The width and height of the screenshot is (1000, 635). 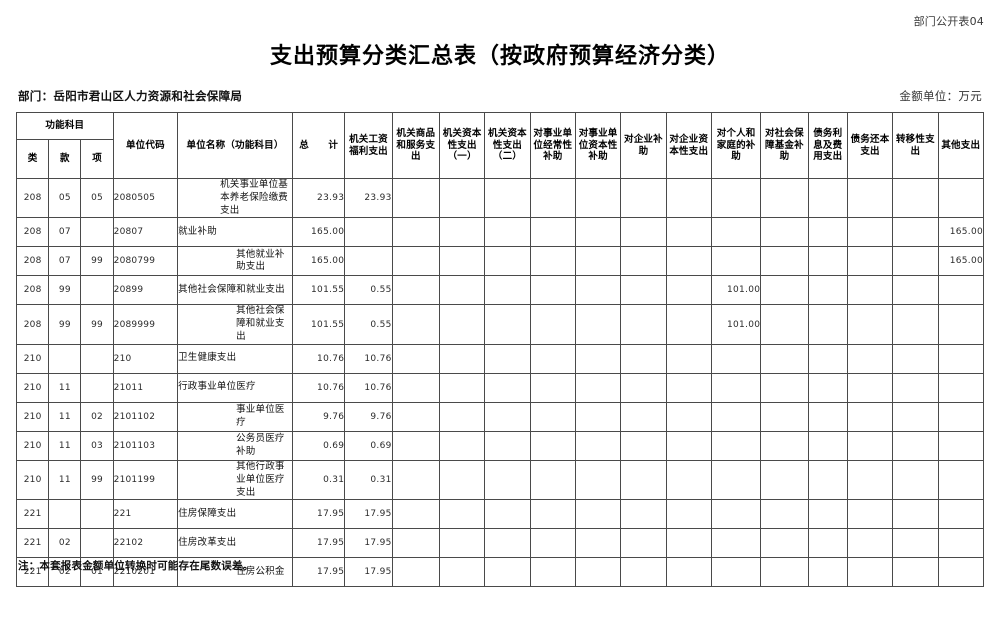 I want to click on table-row: 210 11 02 2101102 事业单位医疗 9.76 9.76, so click(x=500, y=416).